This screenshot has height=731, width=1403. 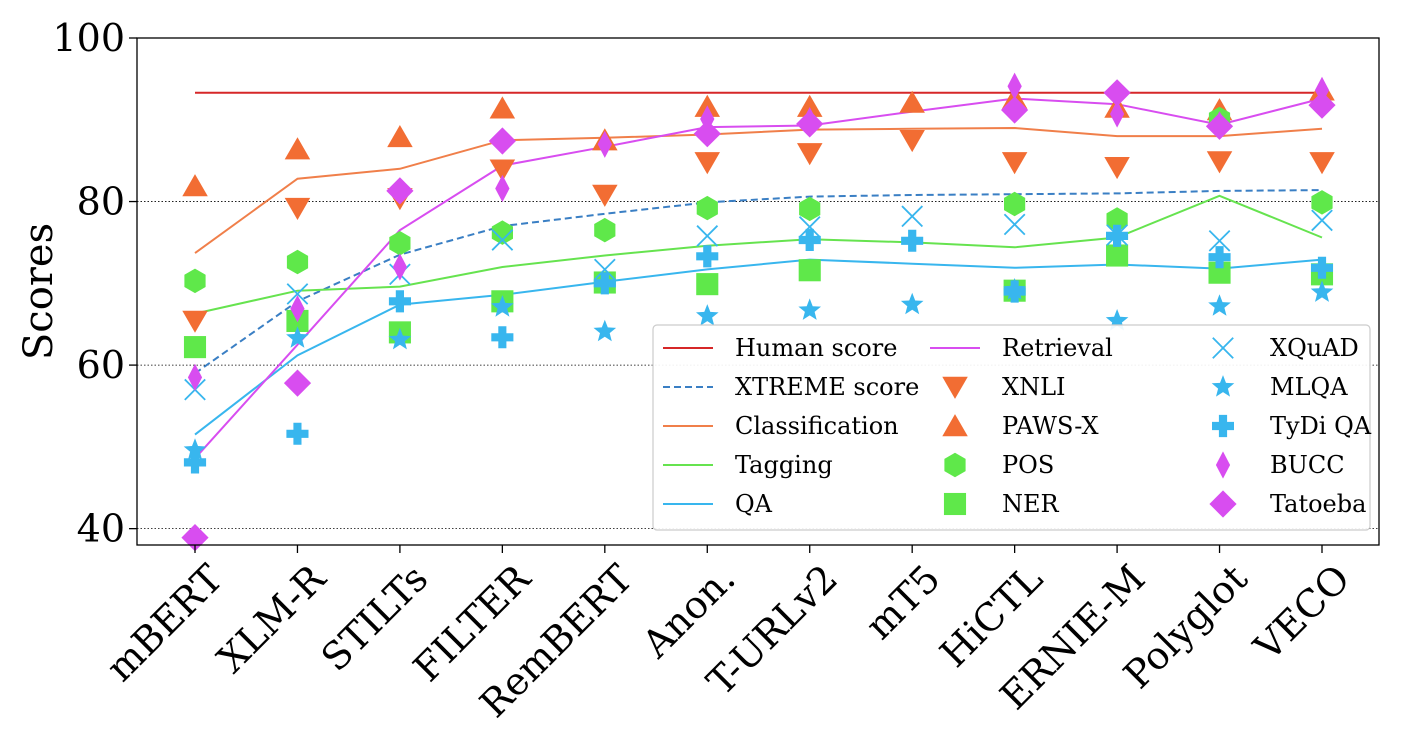 I want to click on legend-swatch-ner, so click(x=955, y=504).